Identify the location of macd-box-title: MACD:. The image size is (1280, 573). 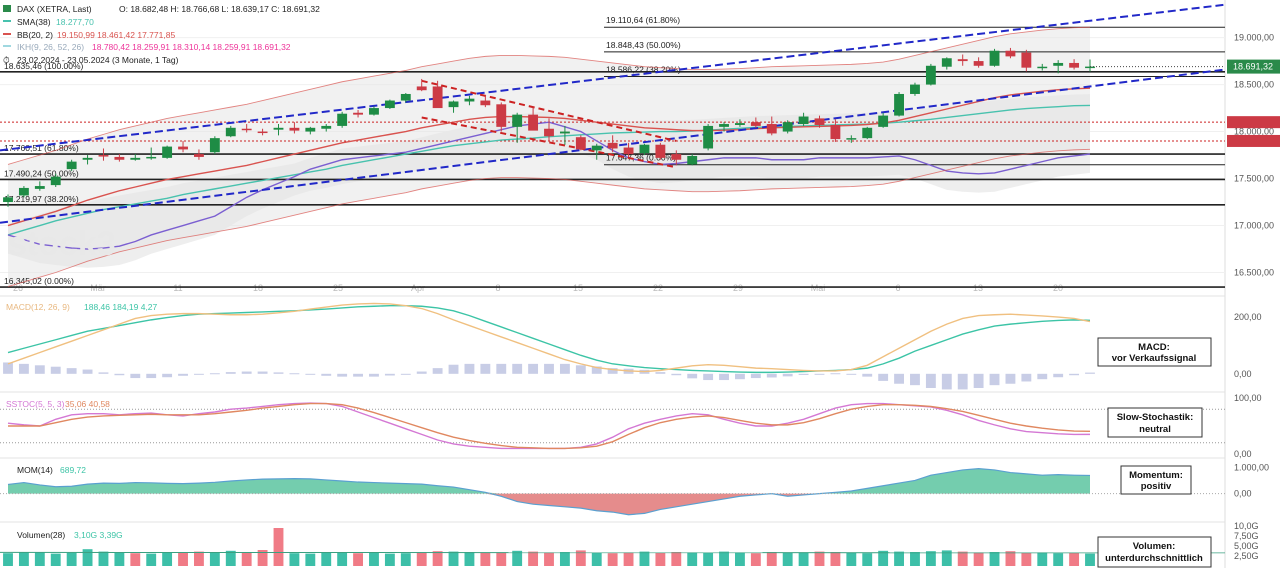
(1154, 347).